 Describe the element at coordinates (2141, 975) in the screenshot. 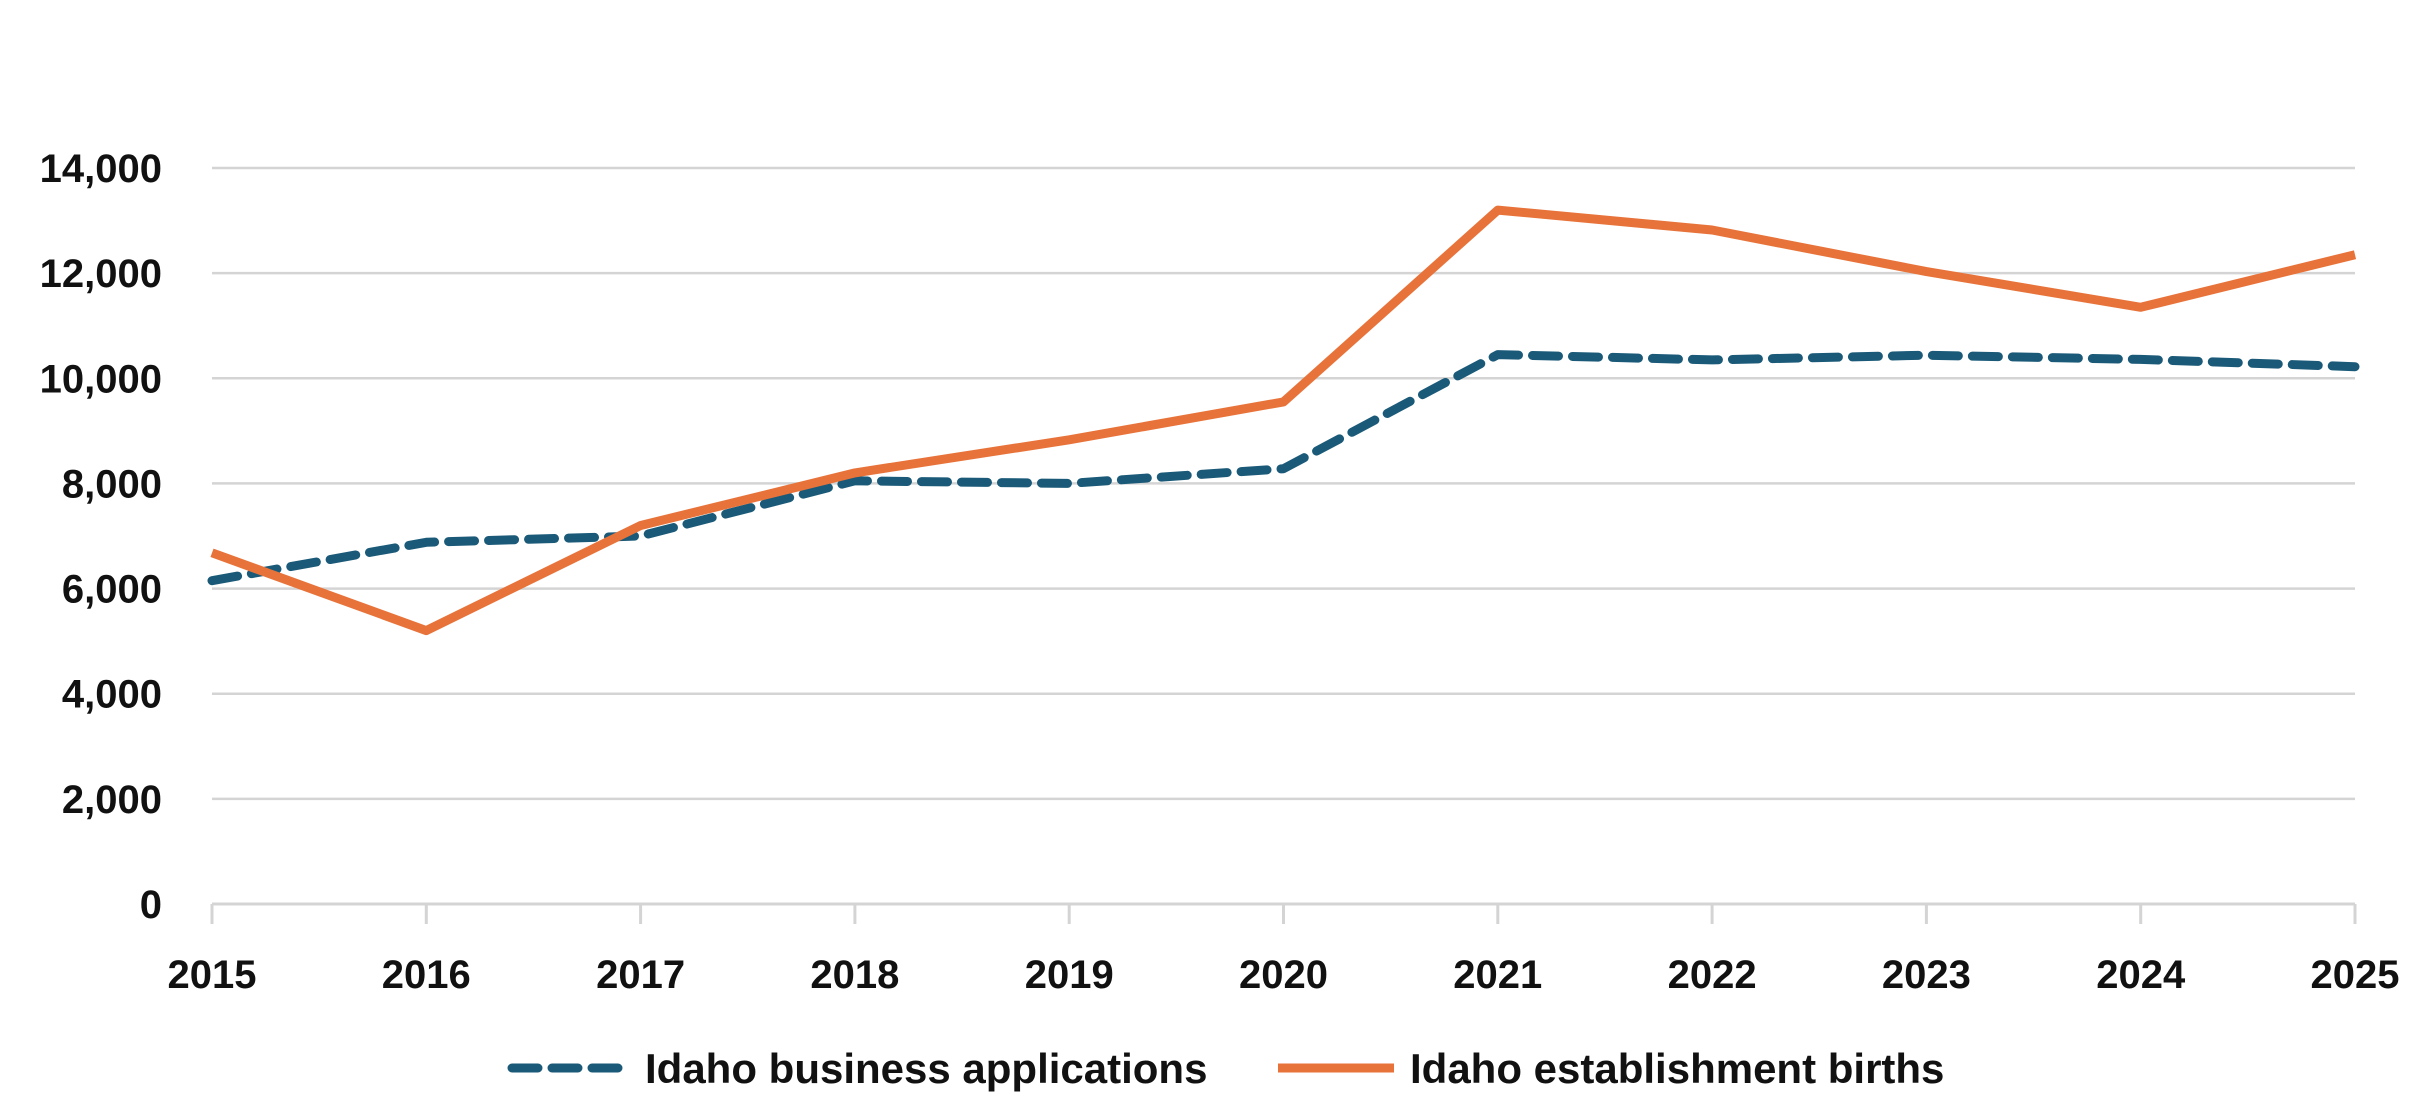

I see `x-tick-label: 2024` at that location.